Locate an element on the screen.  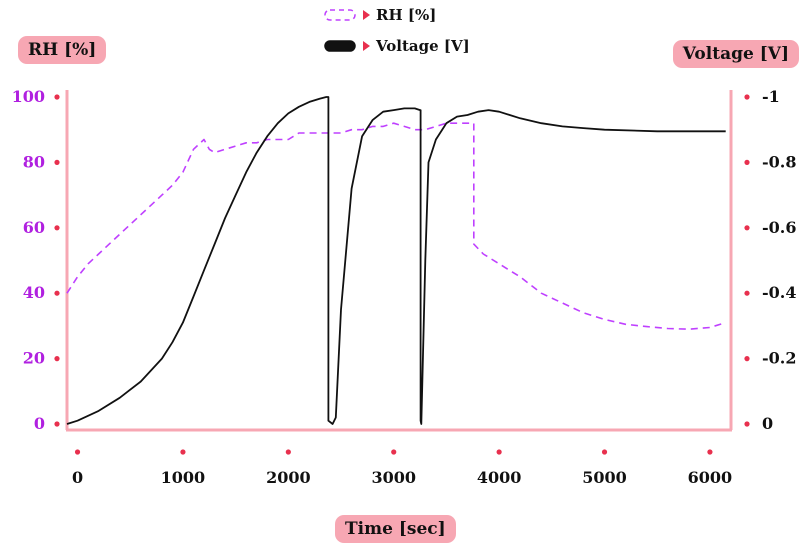
x-tick-label: 6000 is located at coordinates (710, 477).